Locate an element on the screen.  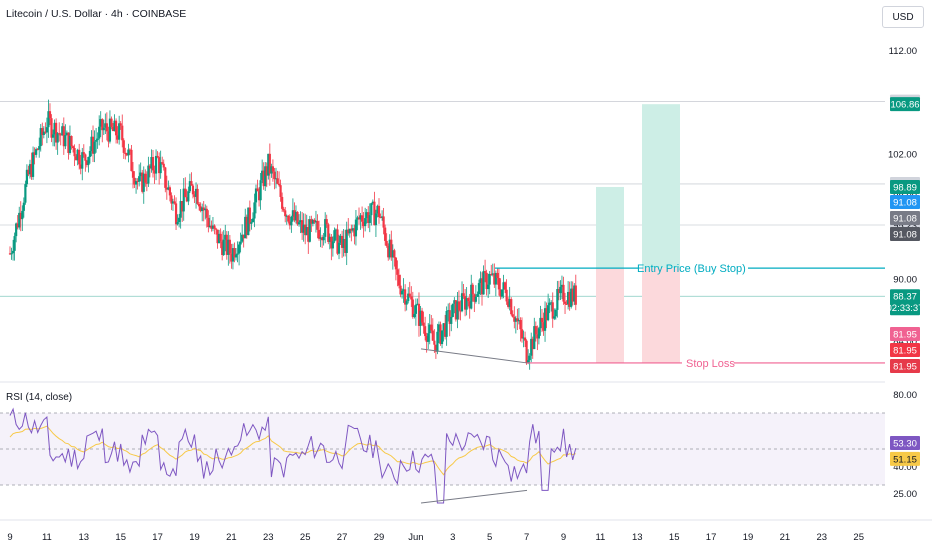
price-tick: 102.00 is located at coordinates (902, 155).